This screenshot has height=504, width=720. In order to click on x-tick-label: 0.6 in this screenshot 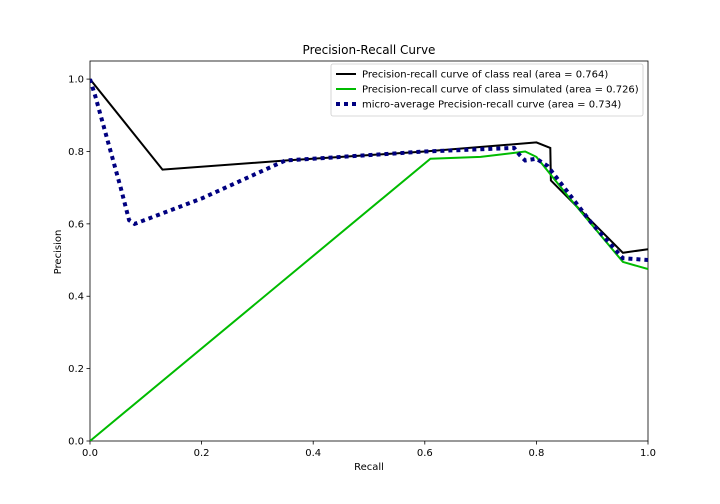, I will do `click(425, 453)`.